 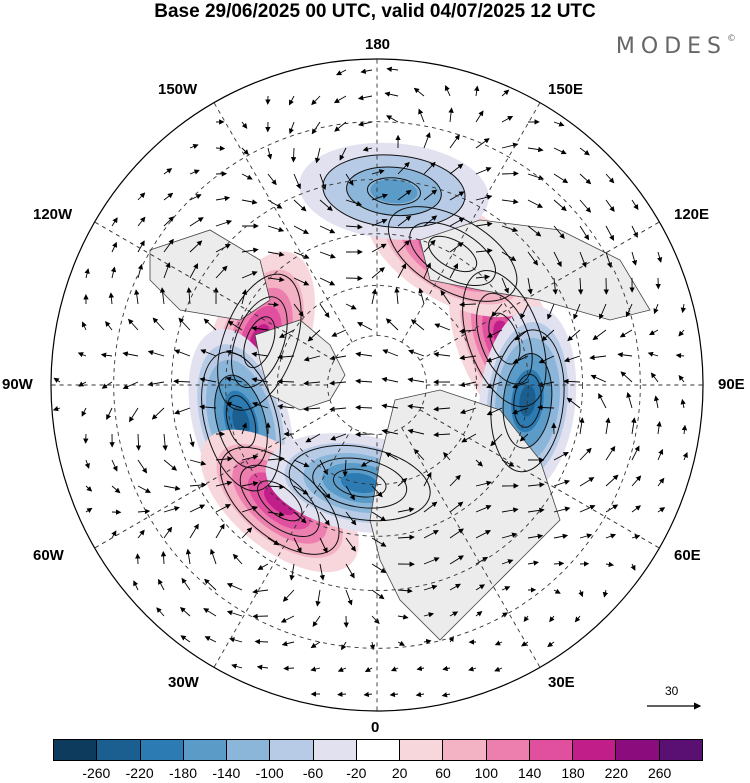 What do you see at coordinates (183, 773) in the screenshot?
I see `colorbar-tick-label: -180` at bounding box center [183, 773].